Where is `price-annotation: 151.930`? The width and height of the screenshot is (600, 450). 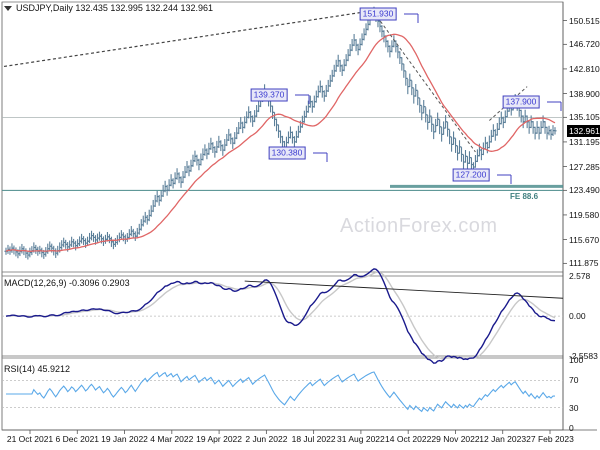 price-annotation: 151.930 is located at coordinates (378, 14).